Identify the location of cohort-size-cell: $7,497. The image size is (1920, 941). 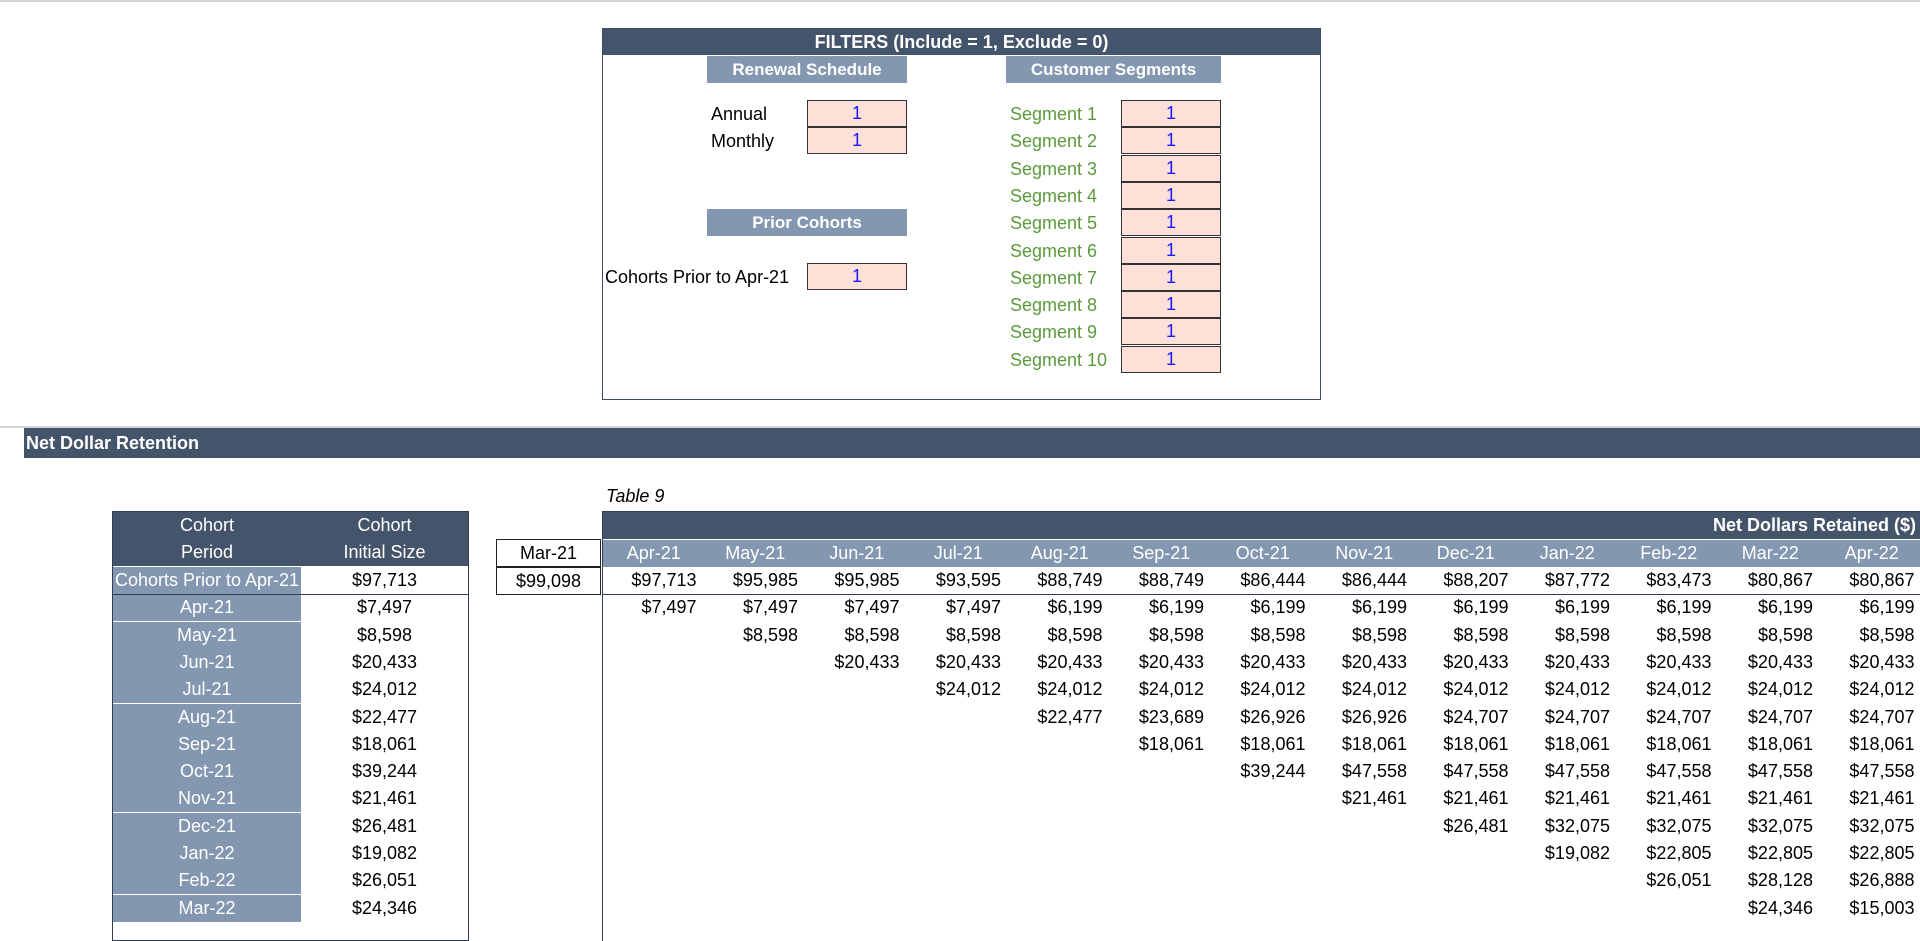
(384, 607).